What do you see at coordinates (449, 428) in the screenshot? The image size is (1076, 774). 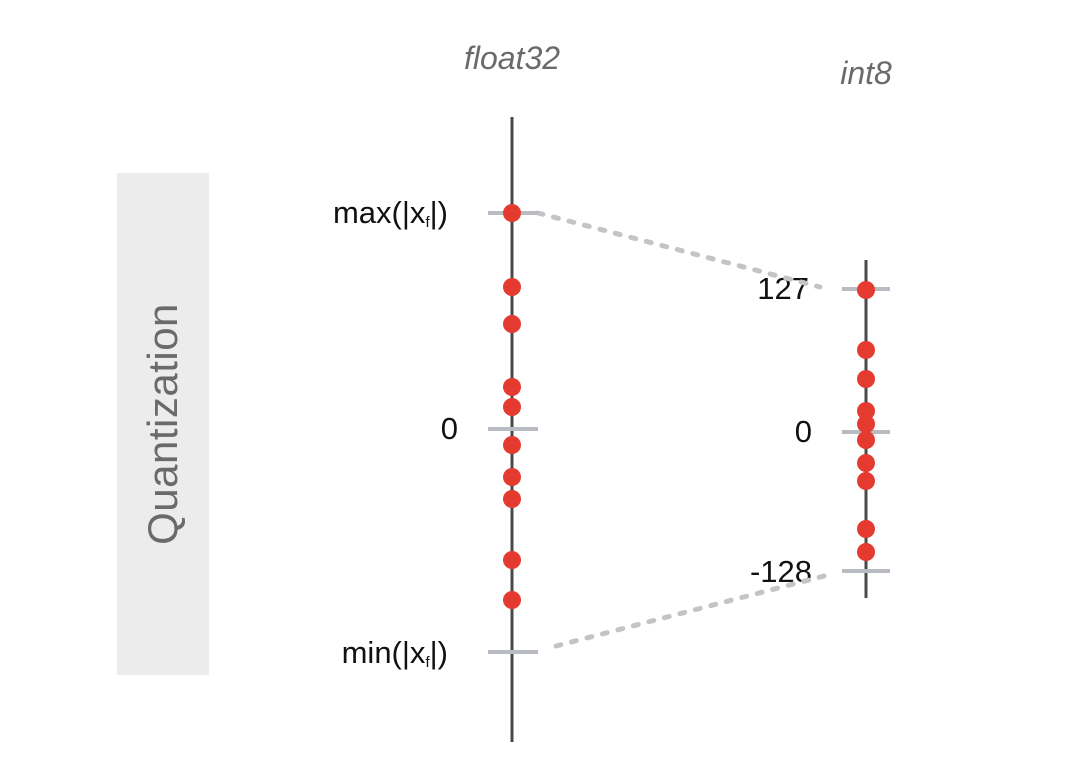 I see `float-tick-zero-label: 0` at bounding box center [449, 428].